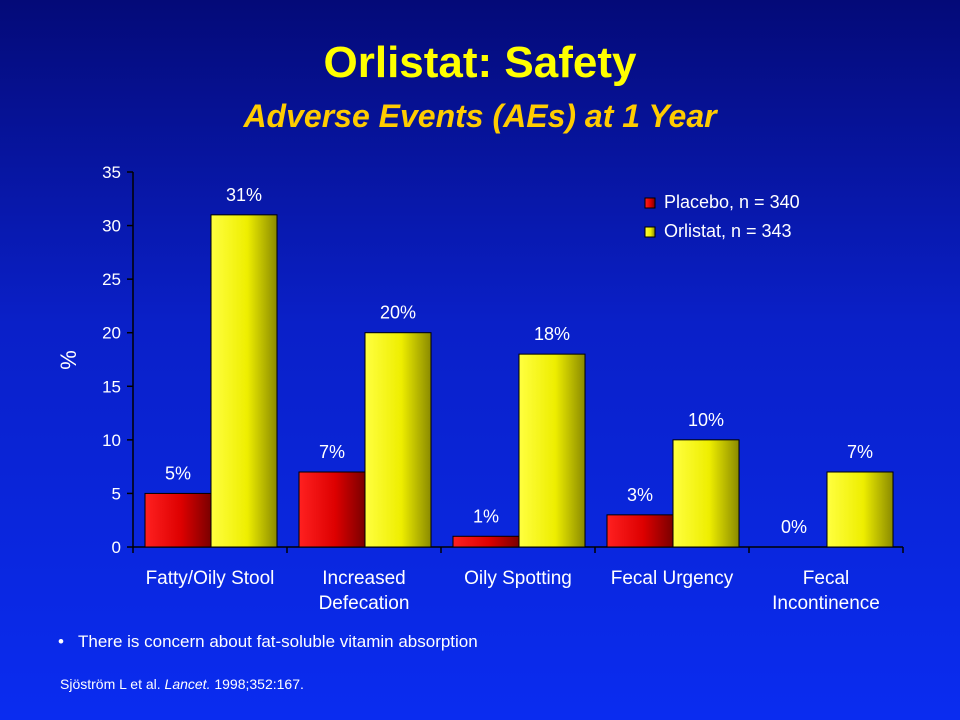  What do you see at coordinates (480, 116) in the screenshot?
I see `slide-subtitle: Adverse Events (AEs) at 1 Year` at bounding box center [480, 116].